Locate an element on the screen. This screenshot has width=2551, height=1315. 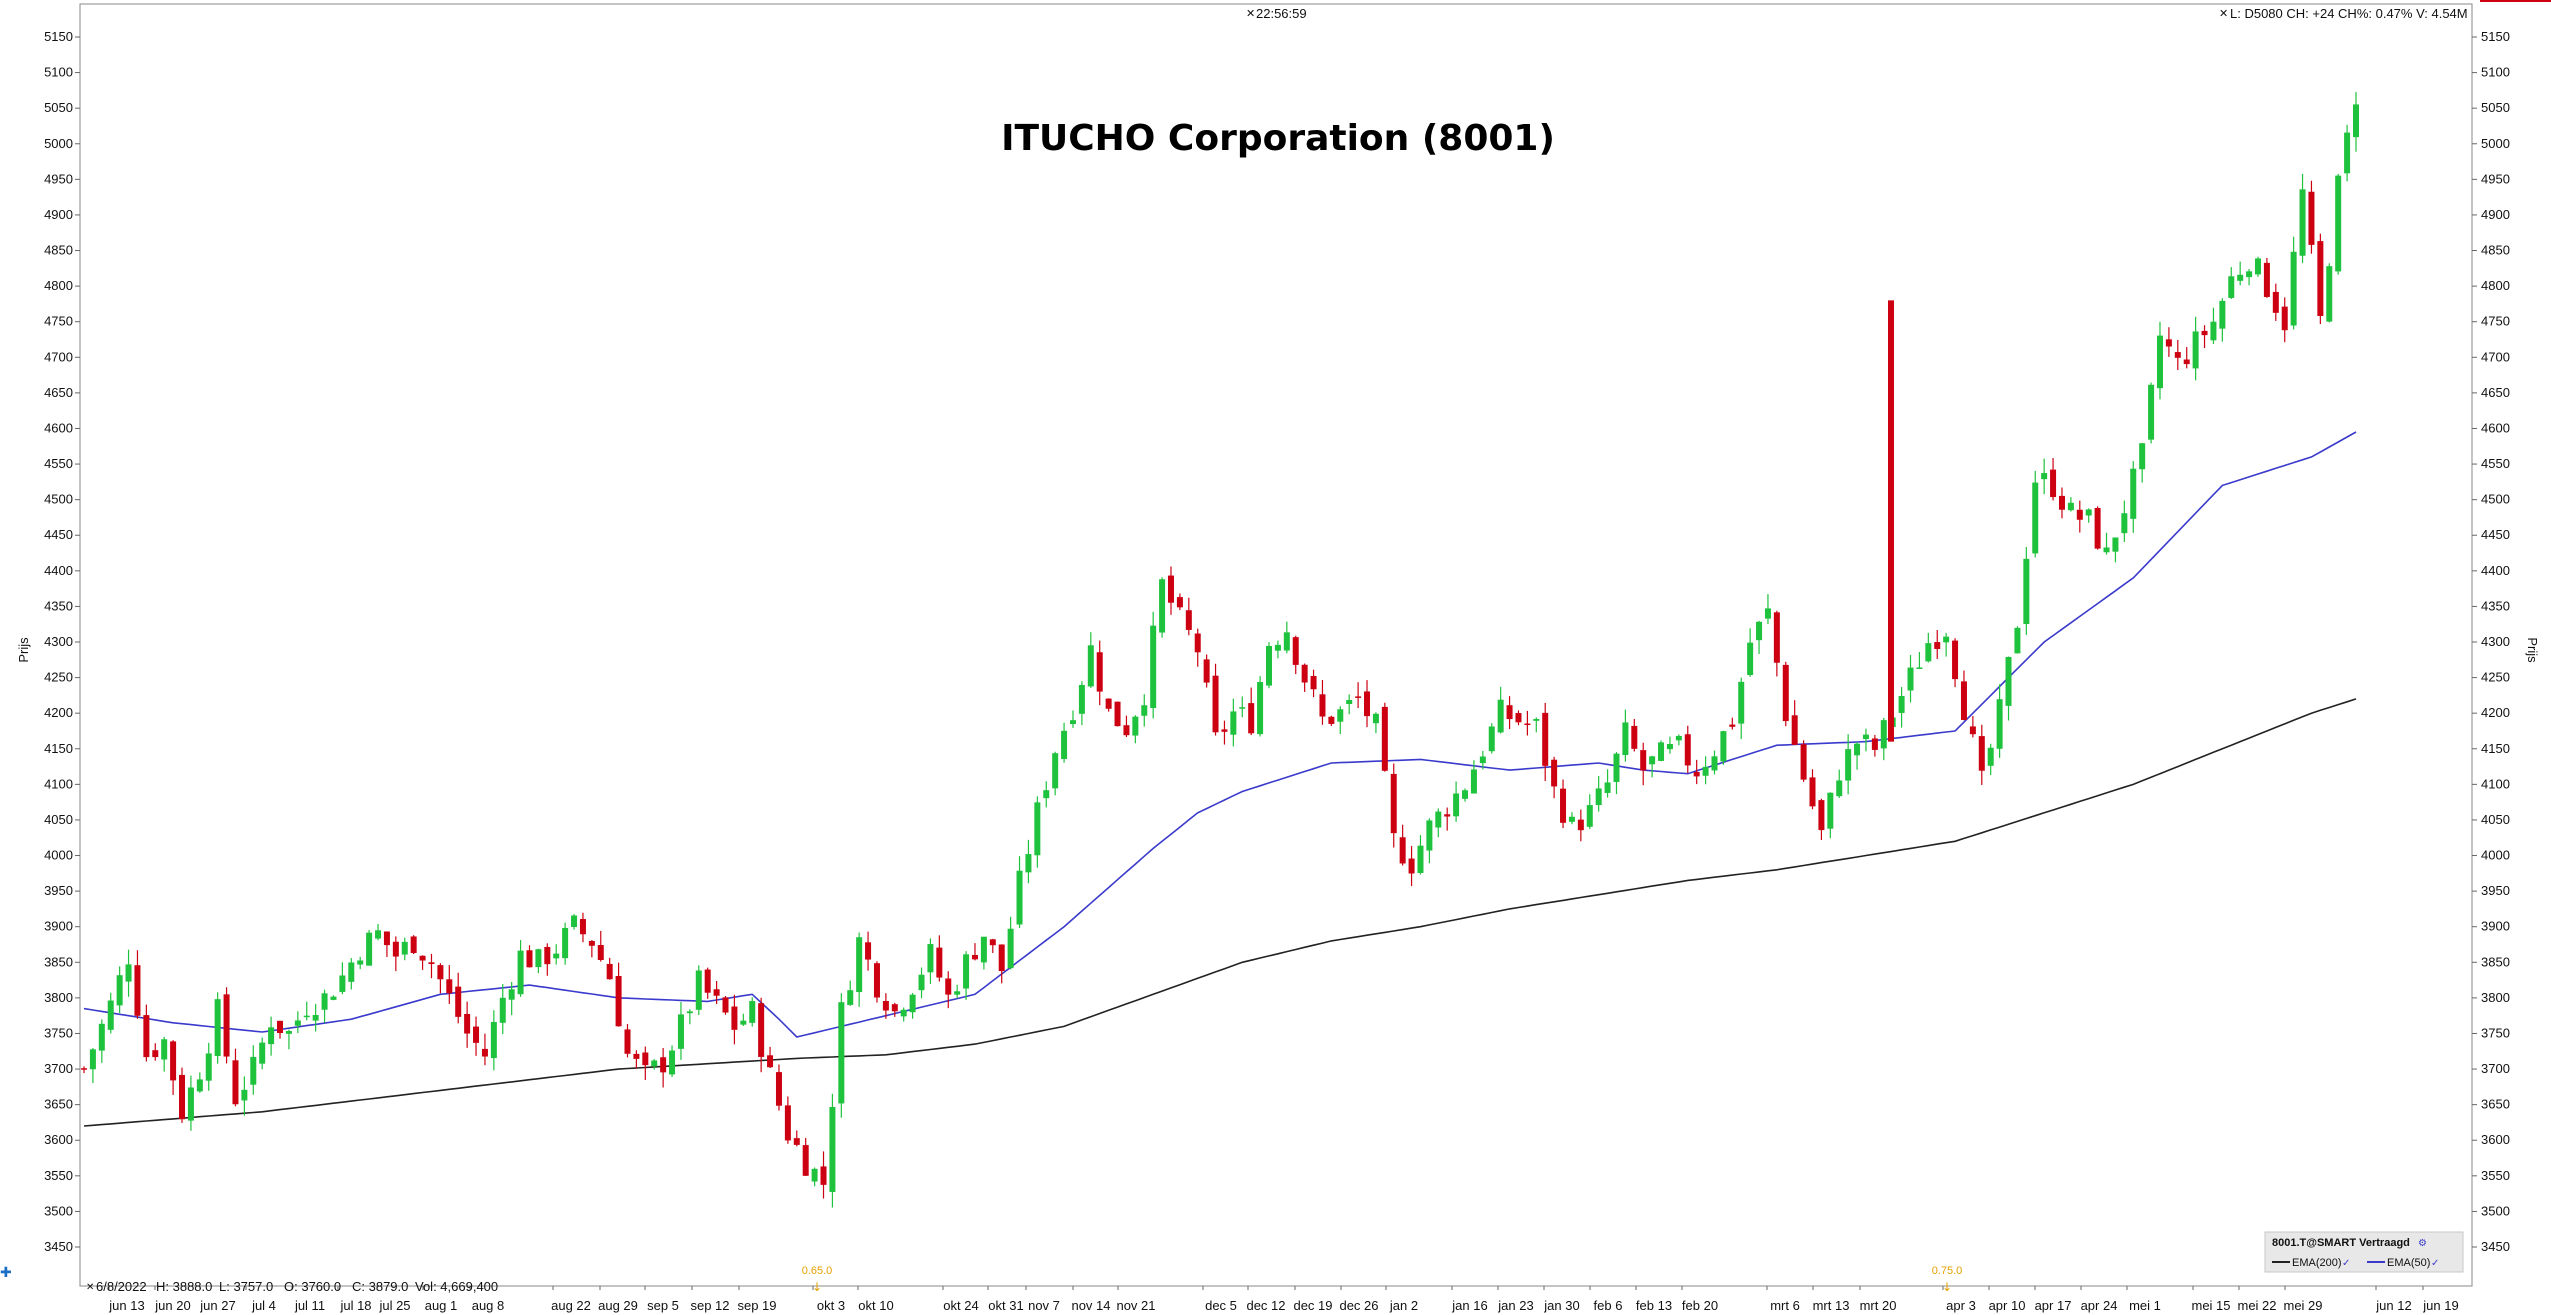
x-tick-label: jul 25 is located at coordinates (394, 1305).